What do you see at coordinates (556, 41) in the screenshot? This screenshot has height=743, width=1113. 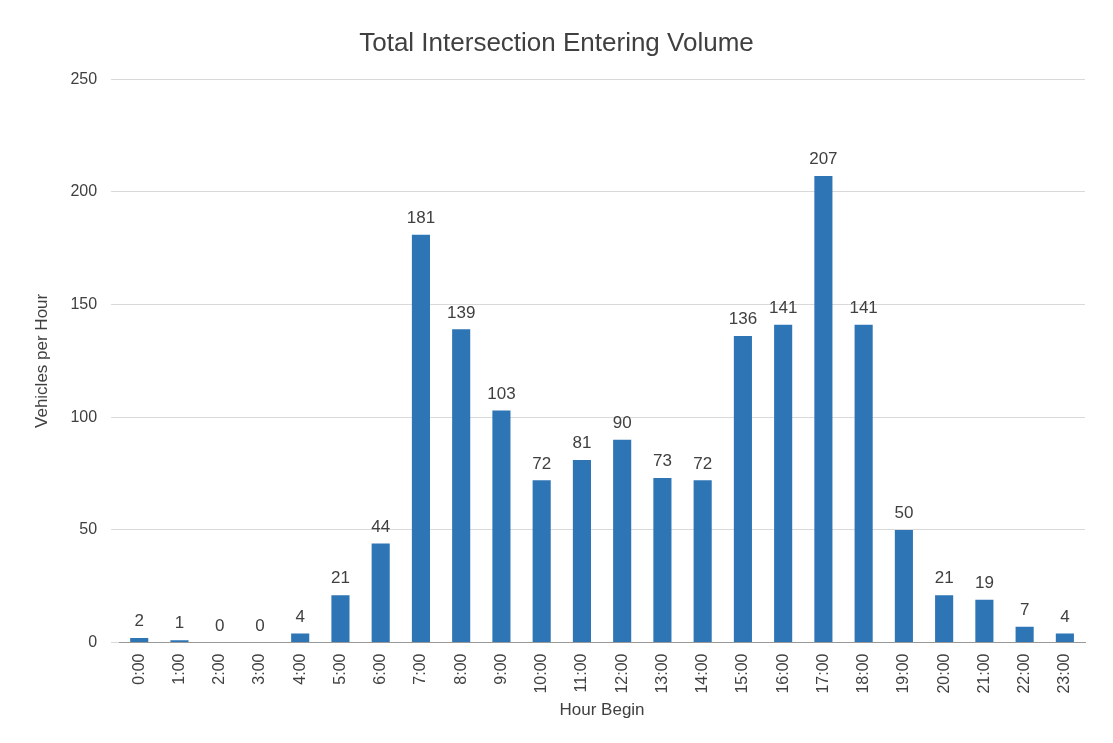 I see `chart-title: Total Intersection Entering Volume` at bounding box center [556, 41].